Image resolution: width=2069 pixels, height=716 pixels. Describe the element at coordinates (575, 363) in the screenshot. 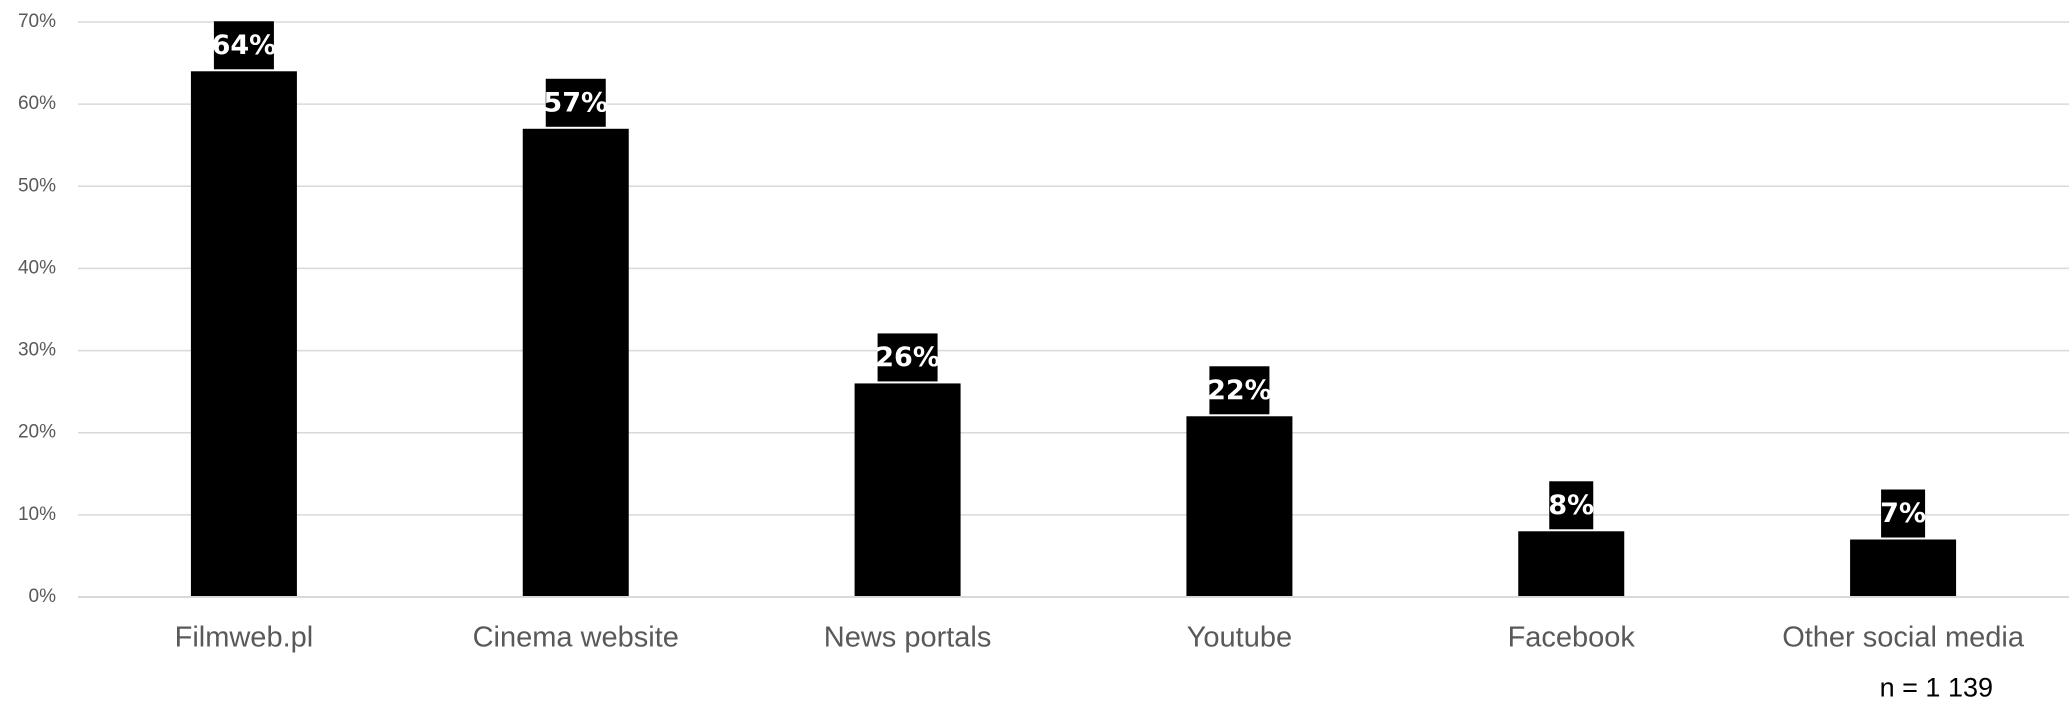

I see `bar-cinema-website` at that location.